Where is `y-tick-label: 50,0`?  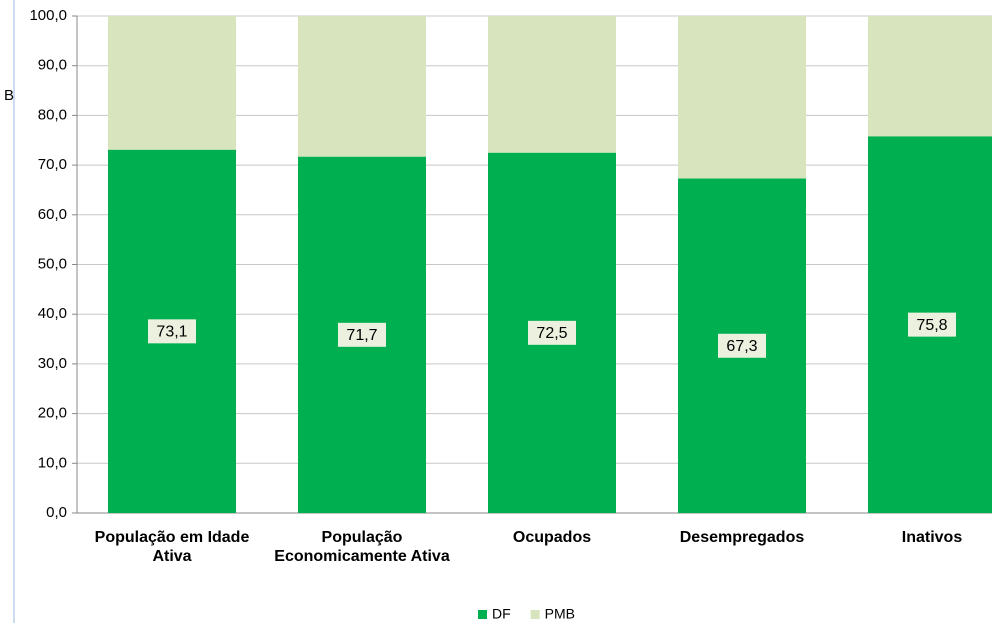
y-tick-label: 50,0 is located at coordinates (52, 263).